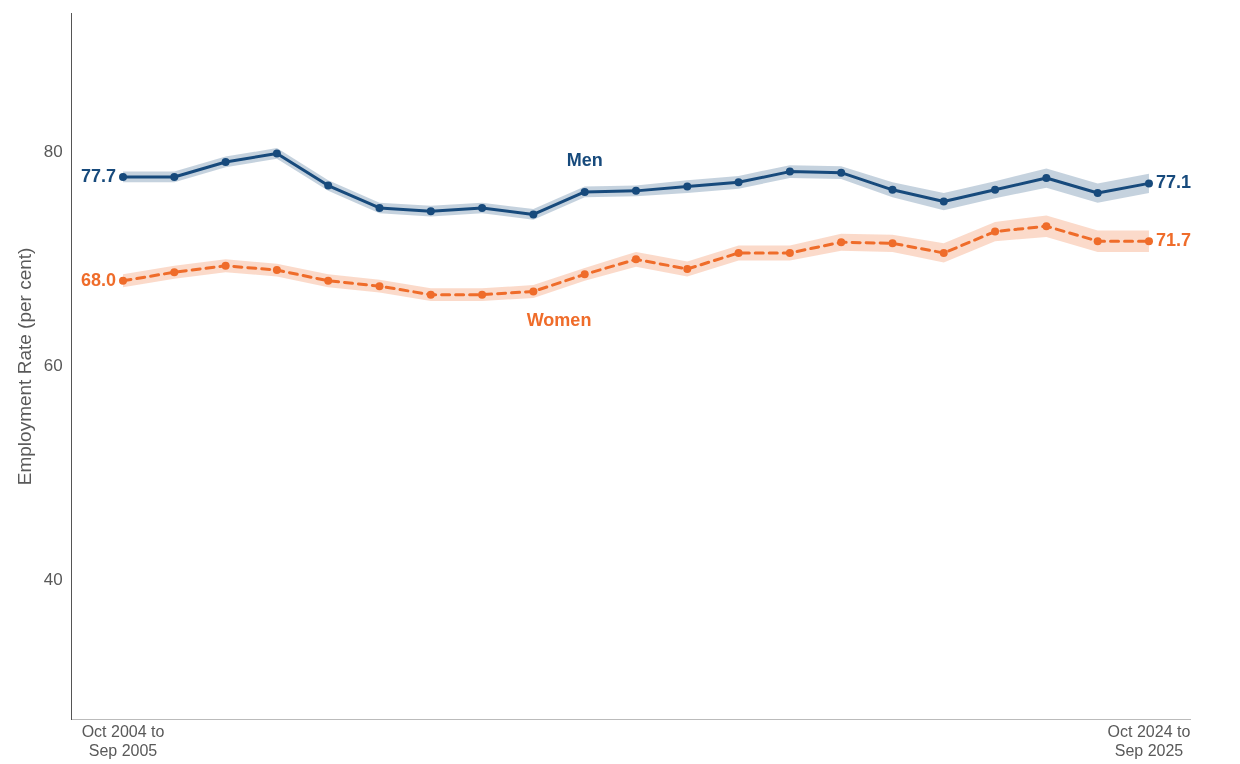 The width and height of the screenshot is (1240, 764). What do you see at coordinates (98, 175) in the screenshot?
I see `data-label: 77.7` at bounding box center [98, 175].